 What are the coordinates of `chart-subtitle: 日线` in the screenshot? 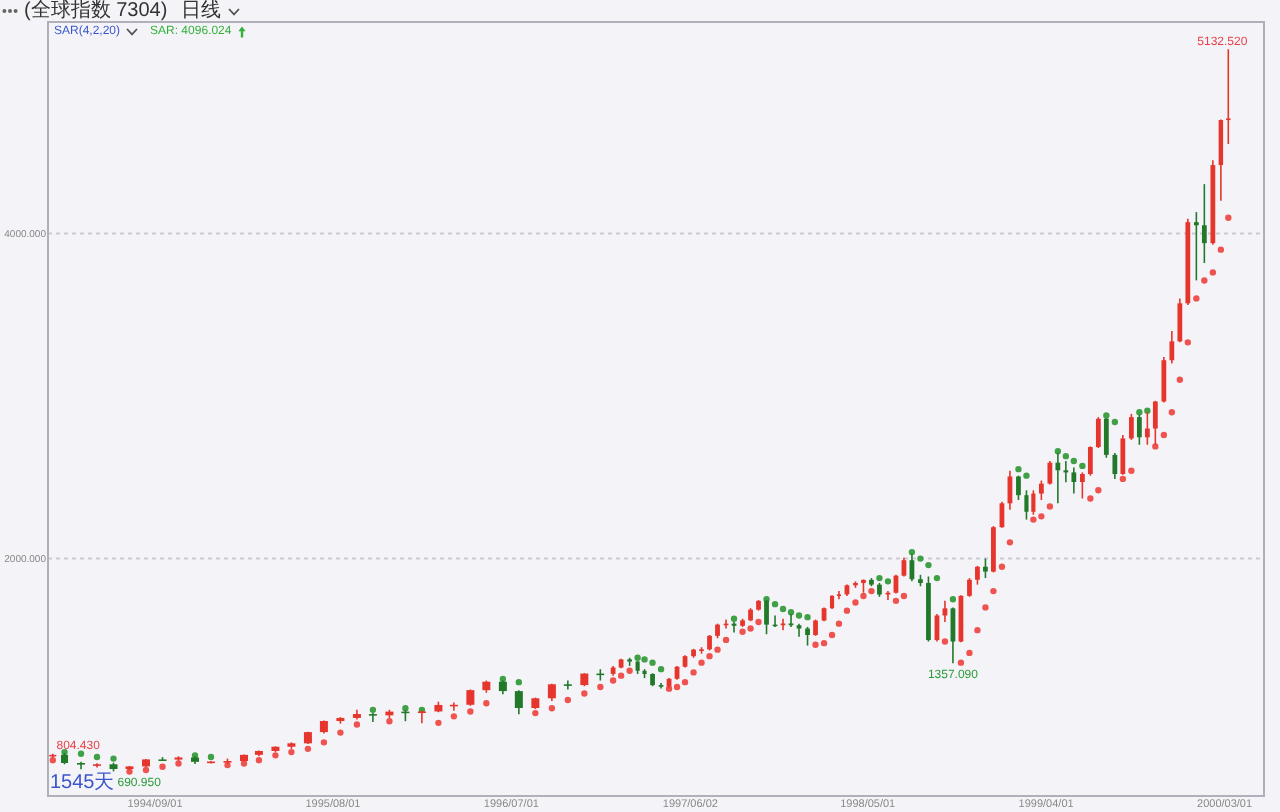 It's located at (201, 11).